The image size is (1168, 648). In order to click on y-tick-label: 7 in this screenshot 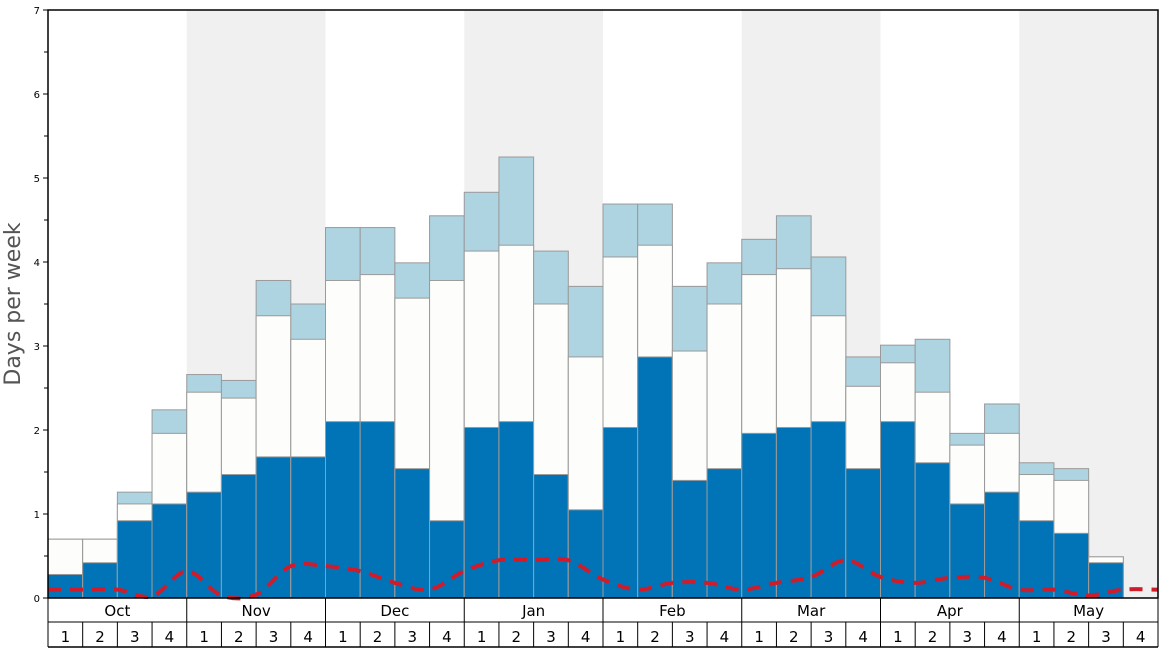, I will do `click(37, 11)`.